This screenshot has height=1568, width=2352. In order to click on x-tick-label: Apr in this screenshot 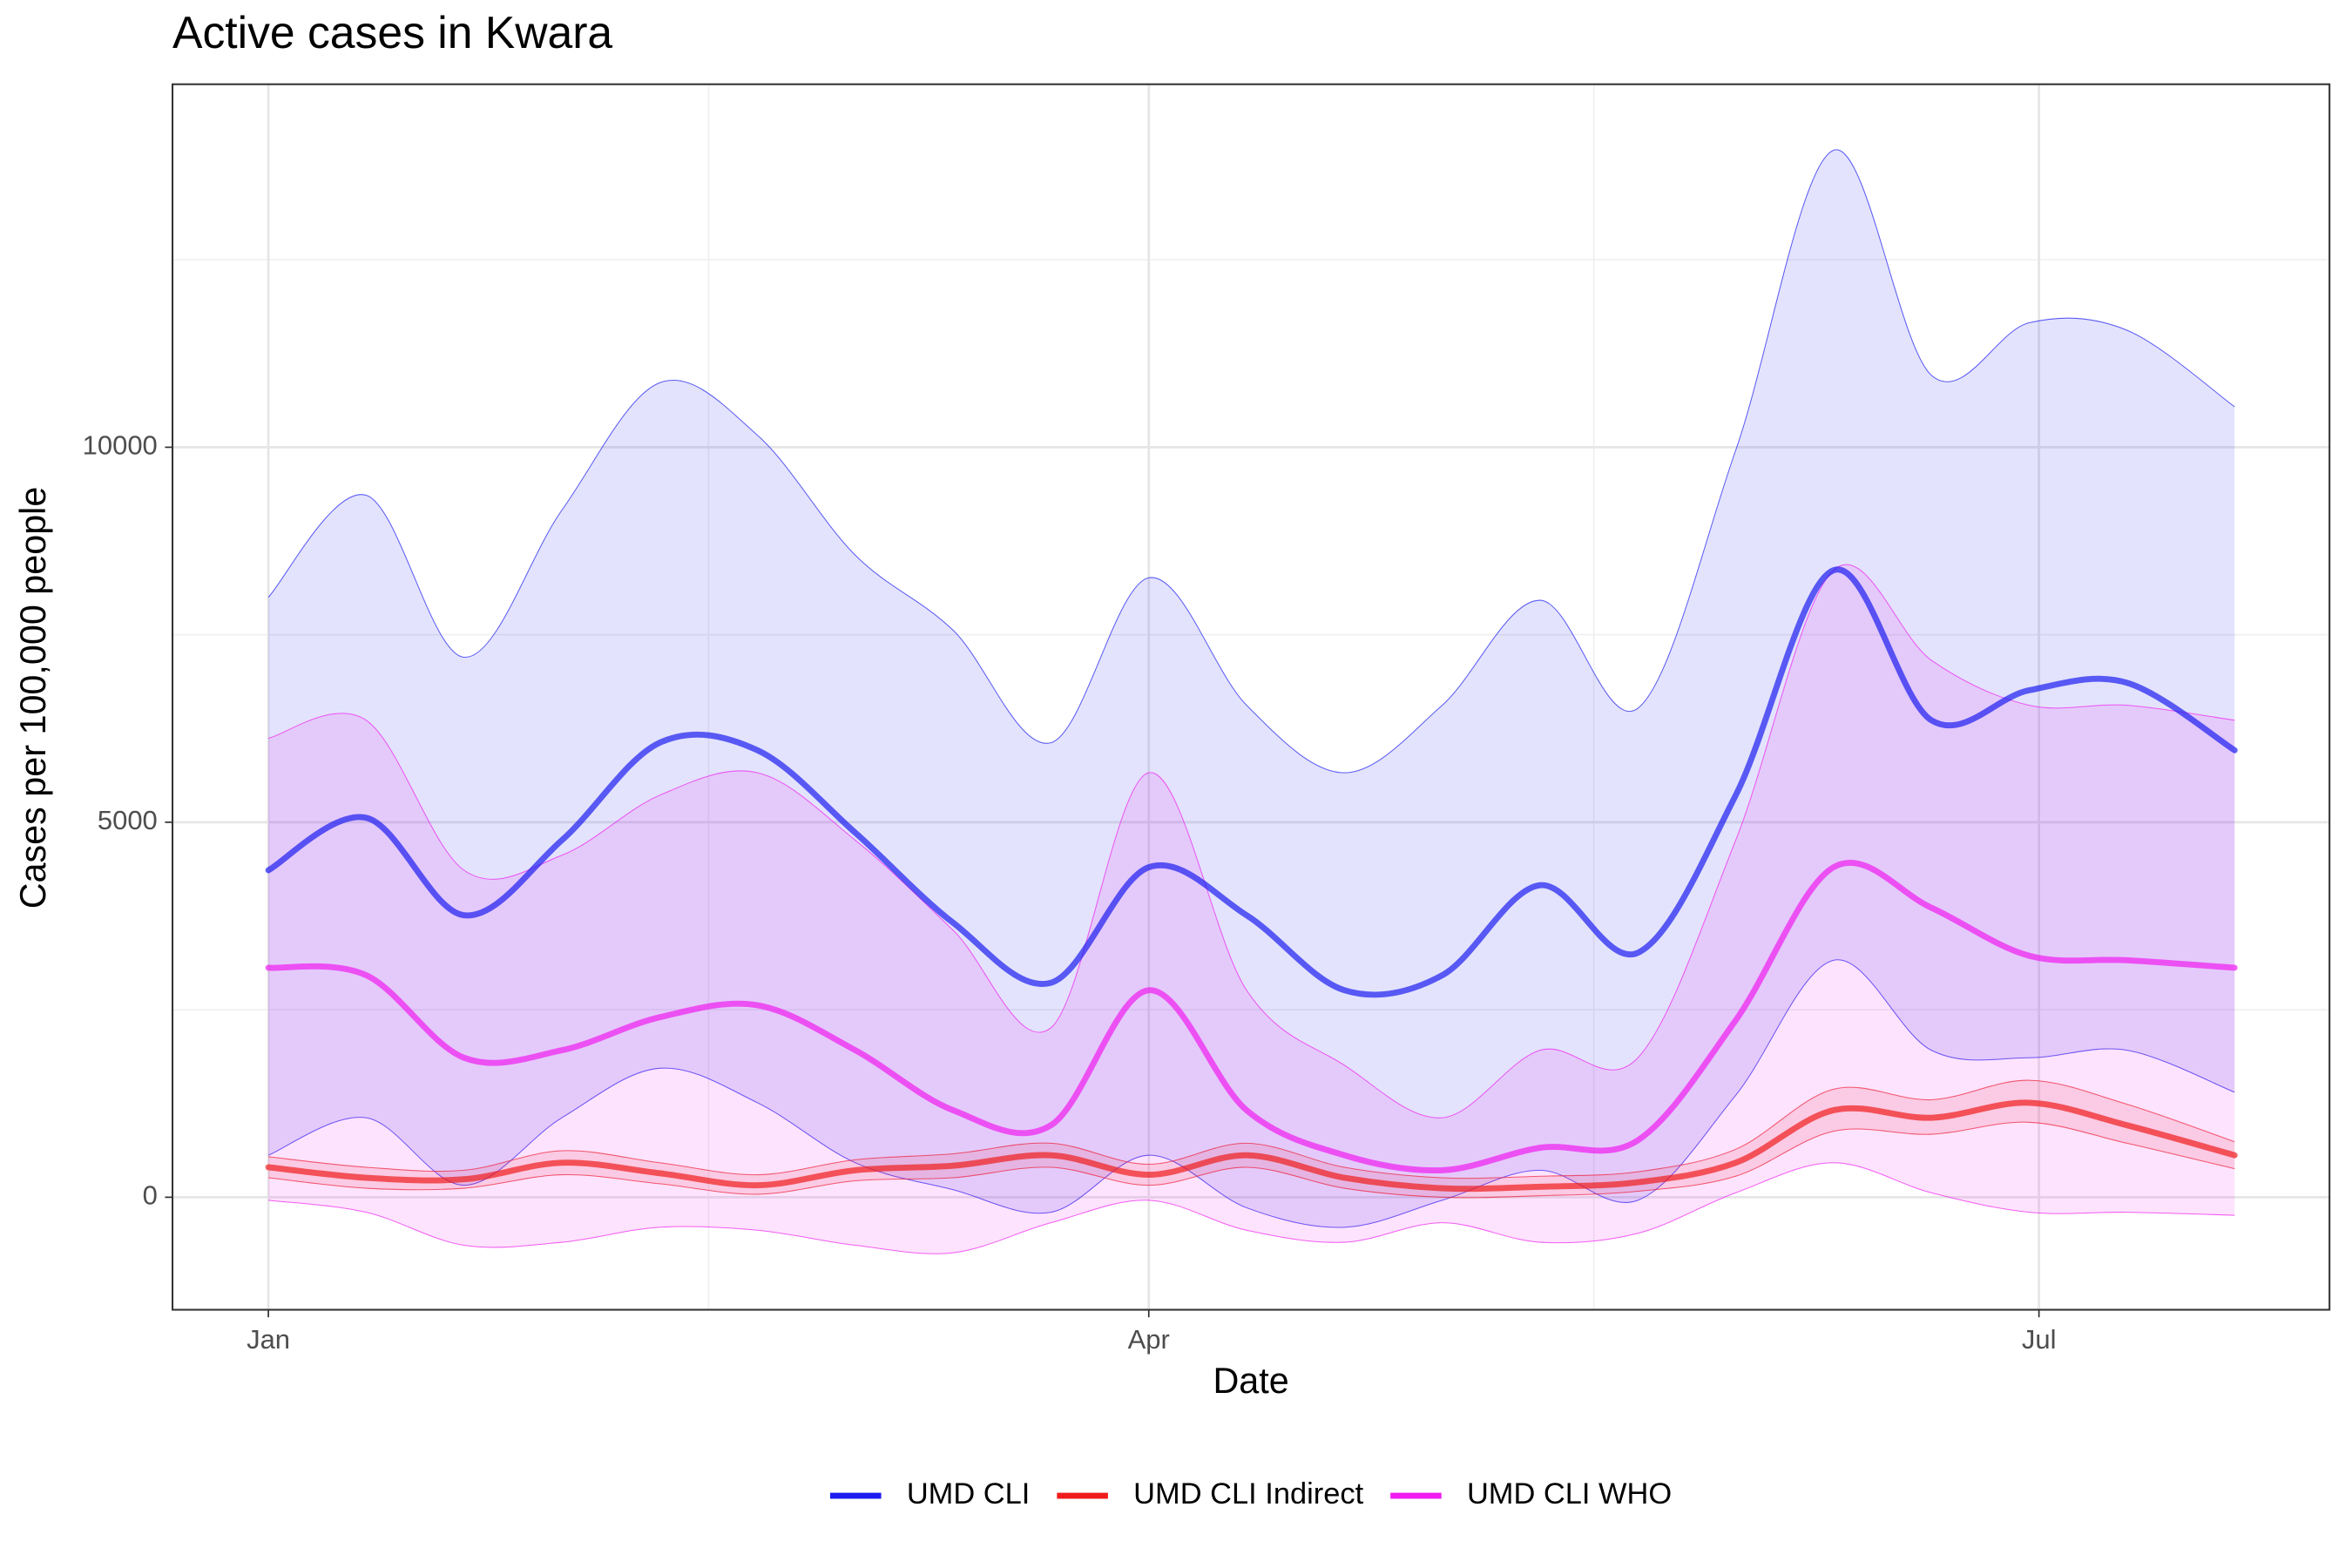, I will do `click(1149, 1339)`.